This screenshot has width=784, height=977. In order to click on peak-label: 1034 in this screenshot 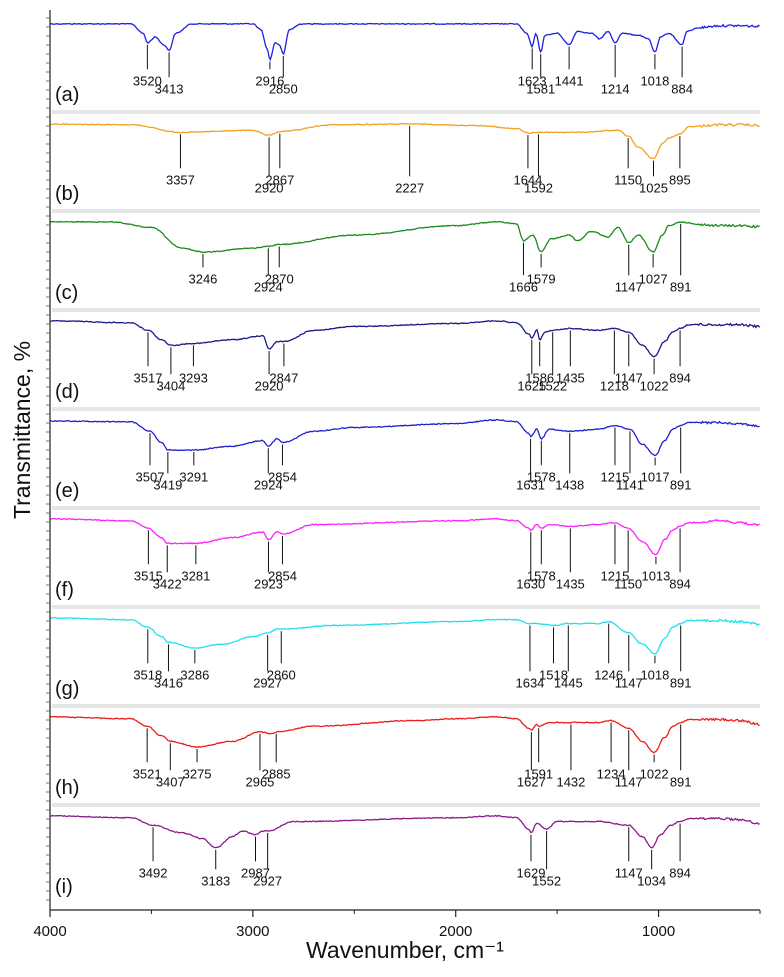, I will do `click(651, 880)`.